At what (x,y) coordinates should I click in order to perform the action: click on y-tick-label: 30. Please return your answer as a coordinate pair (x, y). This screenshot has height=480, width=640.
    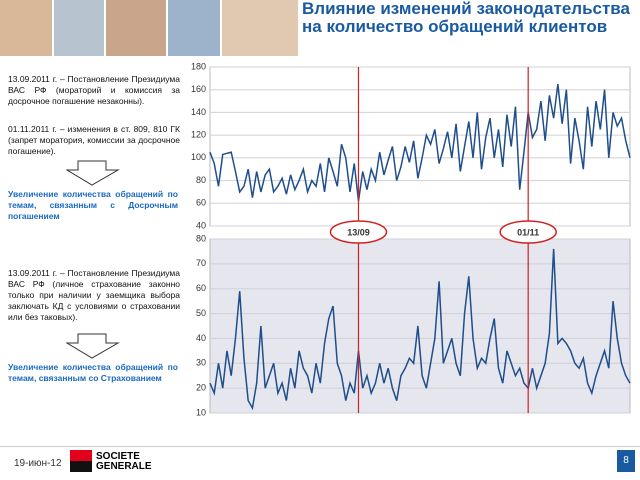
    Looking at the image, I should click on (201, 363).